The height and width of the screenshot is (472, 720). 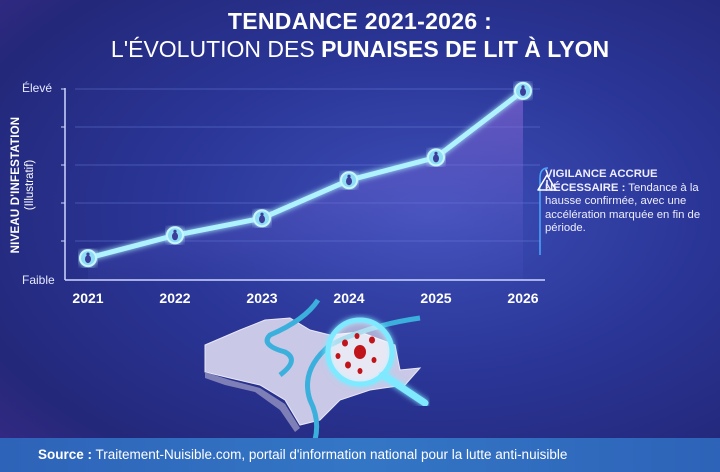 I want to click on title-light: L'ÉVOLUTION DES, so click(x=212, y=49).